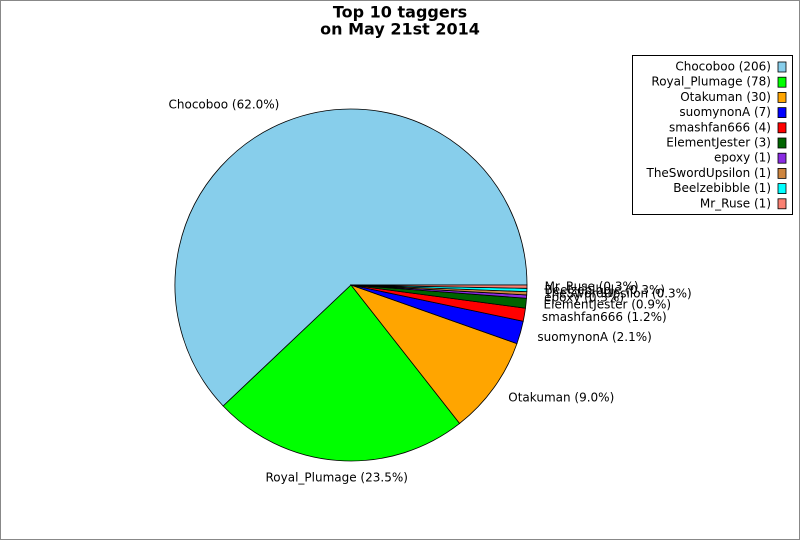 This screenshot has height=540, width=800. What do you see at coordinates (336, 478) in the screenshot?
I see `slice-label: Royal_Plumage (23.5%)` at bounding box center [336, 478].